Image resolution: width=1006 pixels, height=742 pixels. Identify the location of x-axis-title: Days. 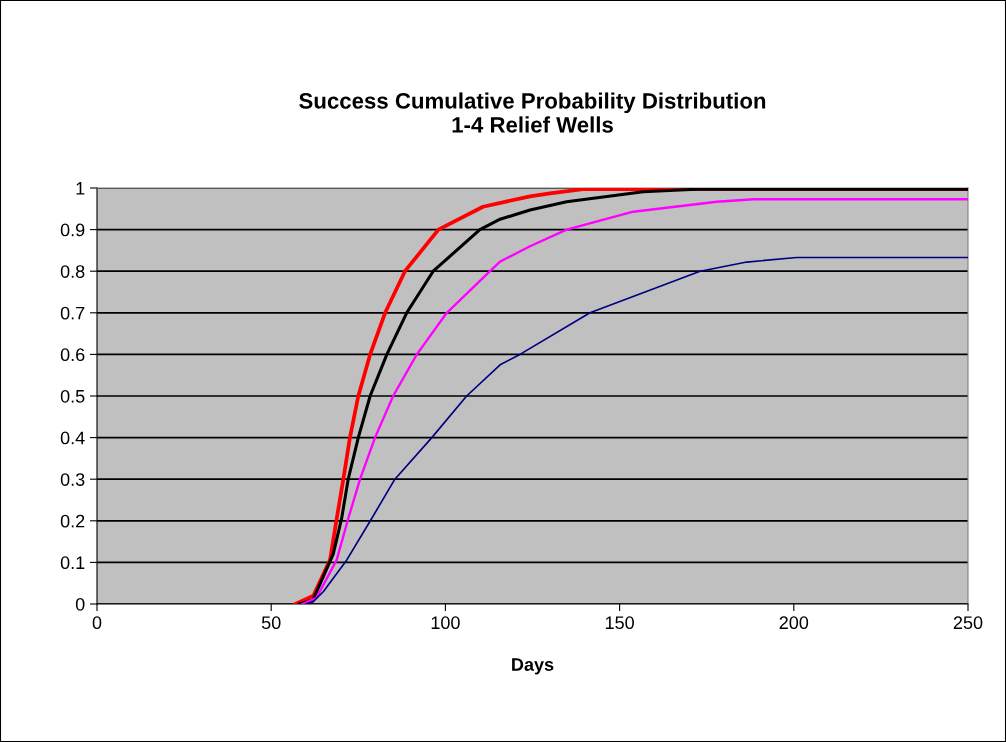
(533, 666).